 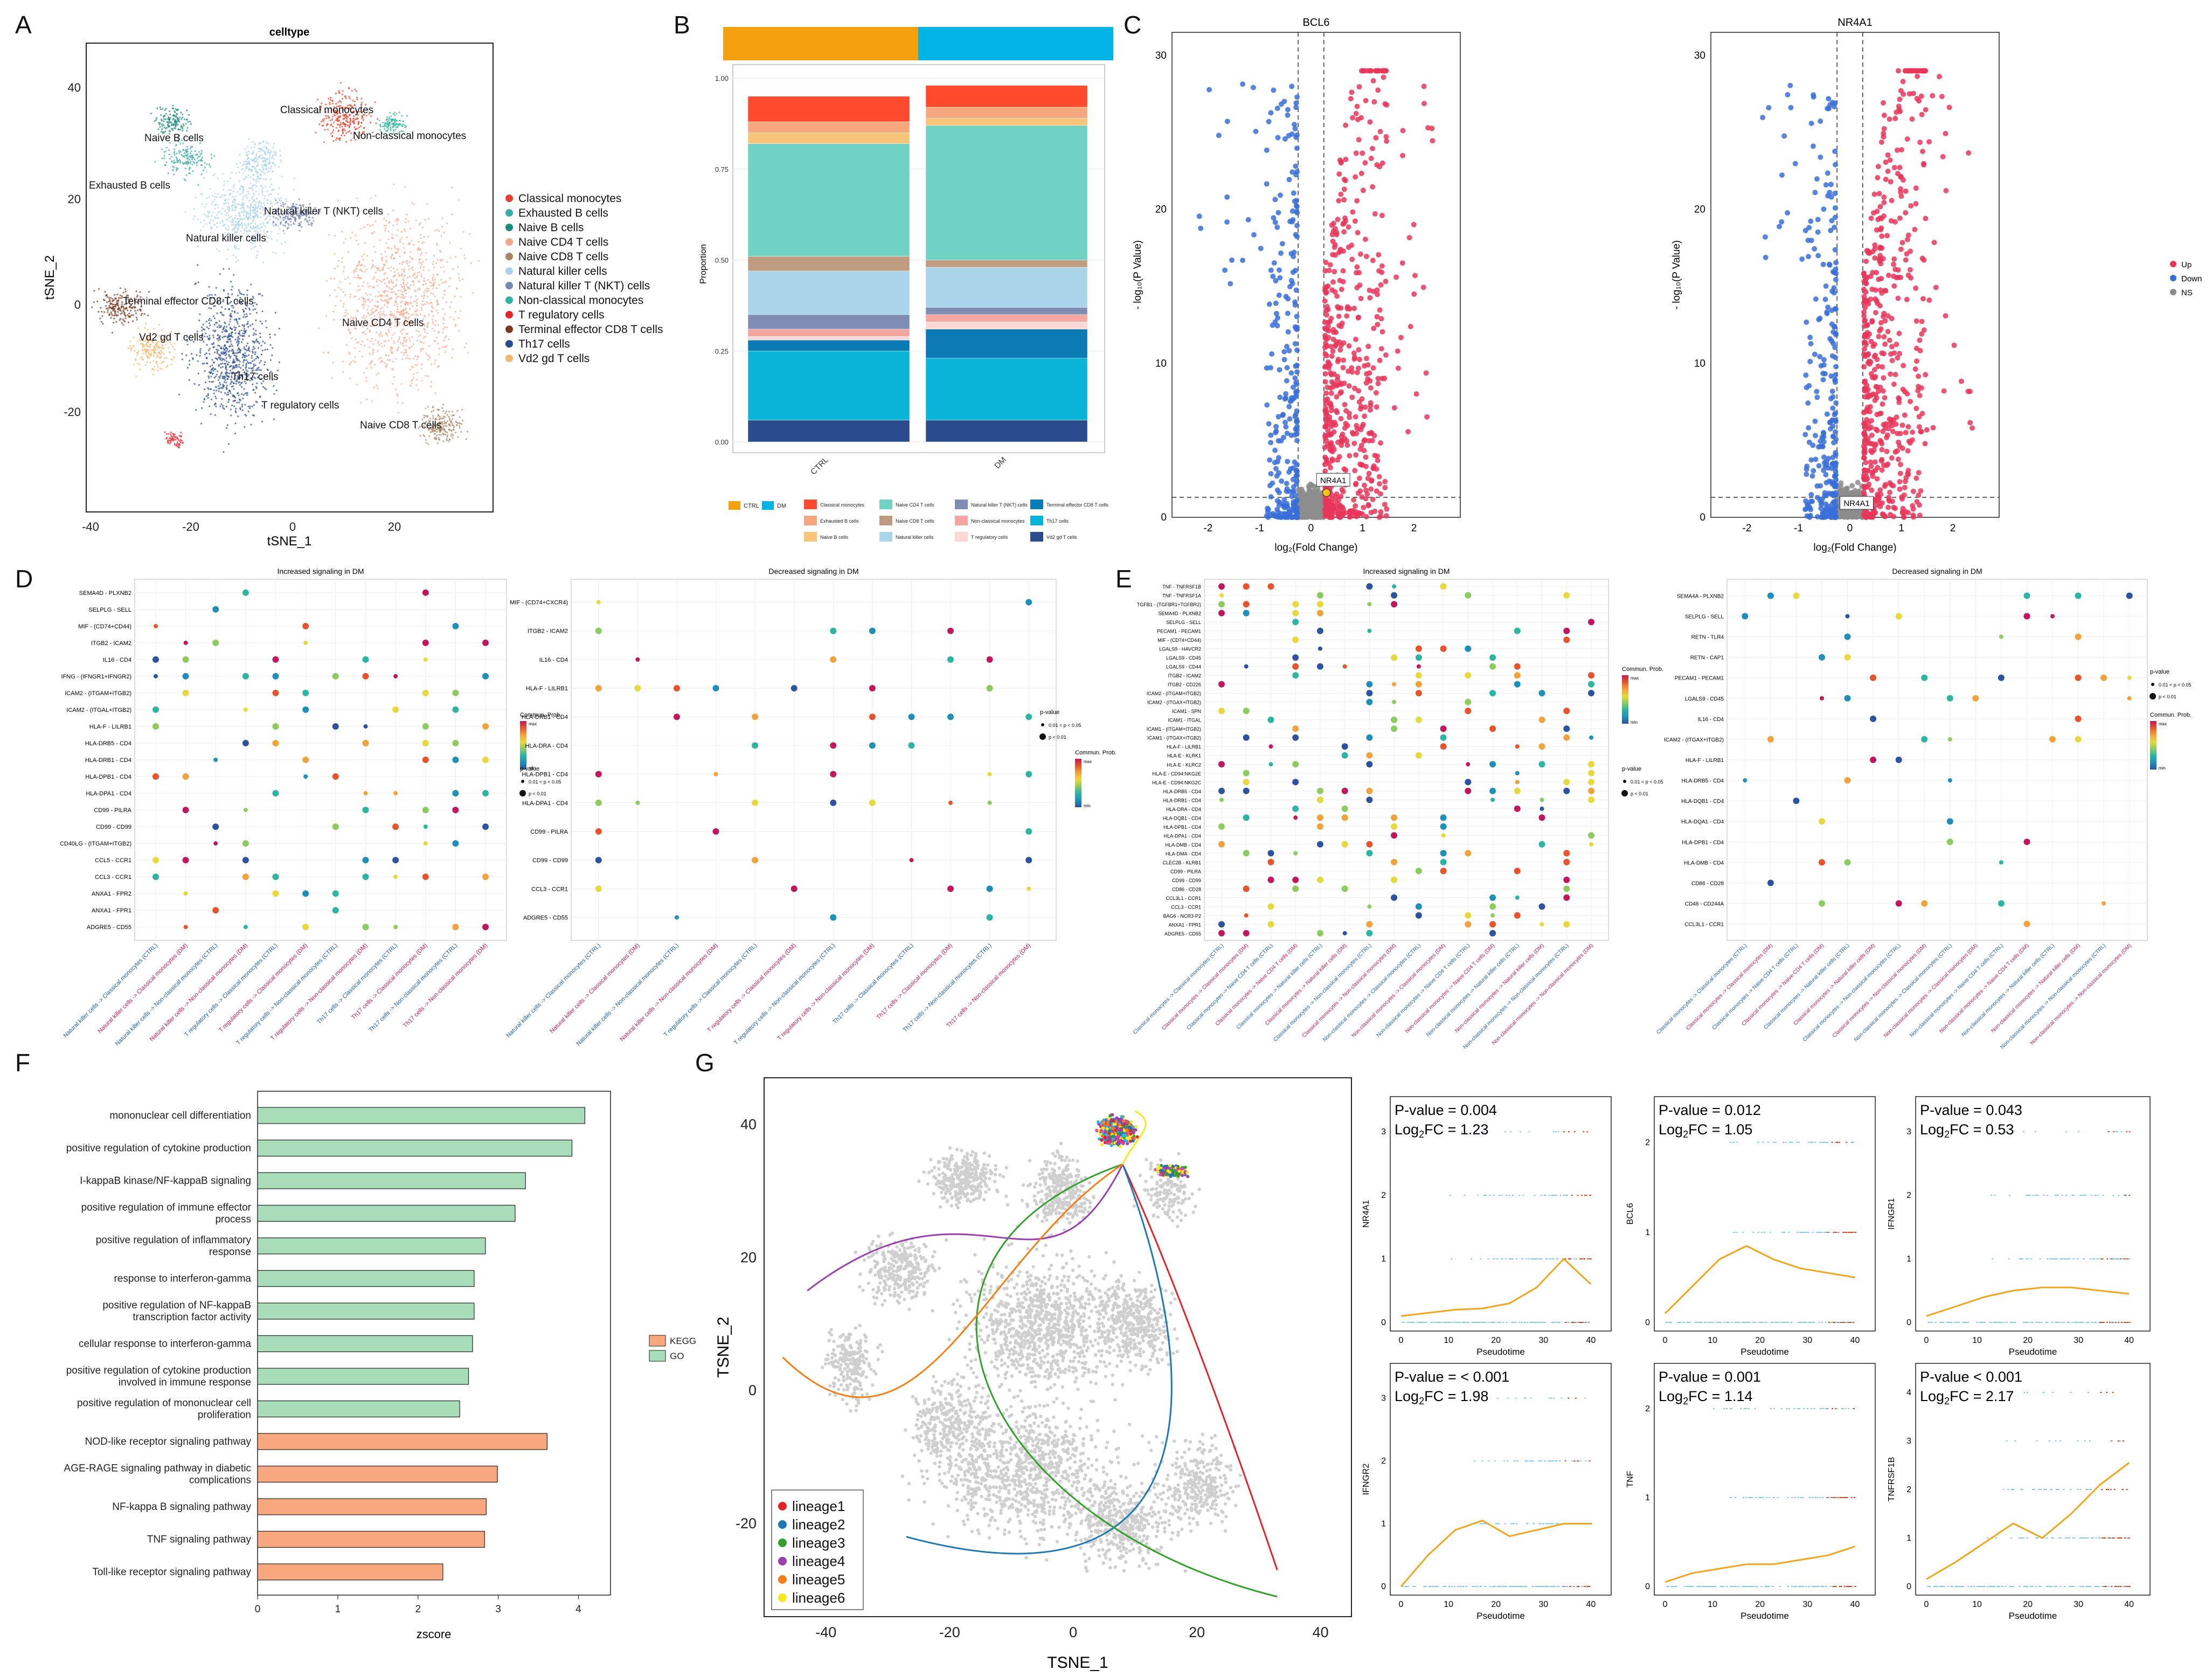 I want to click on b-legend-entry: Vd2 gd T cells, so click(x=1062, y=537).